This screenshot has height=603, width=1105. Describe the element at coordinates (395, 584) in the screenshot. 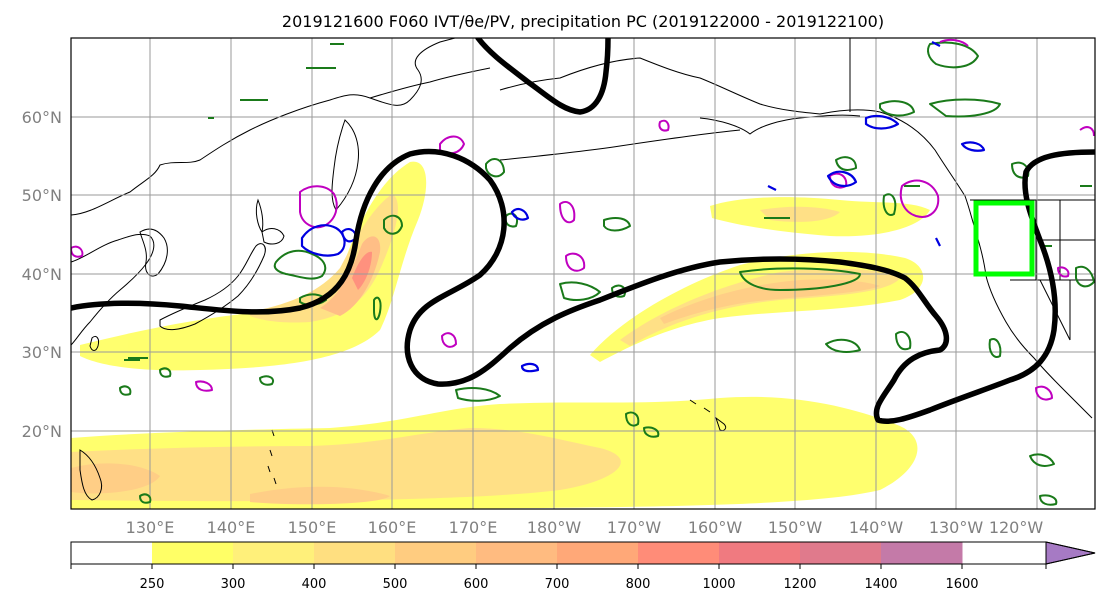

I see `colorbar-label: 500` at that location.